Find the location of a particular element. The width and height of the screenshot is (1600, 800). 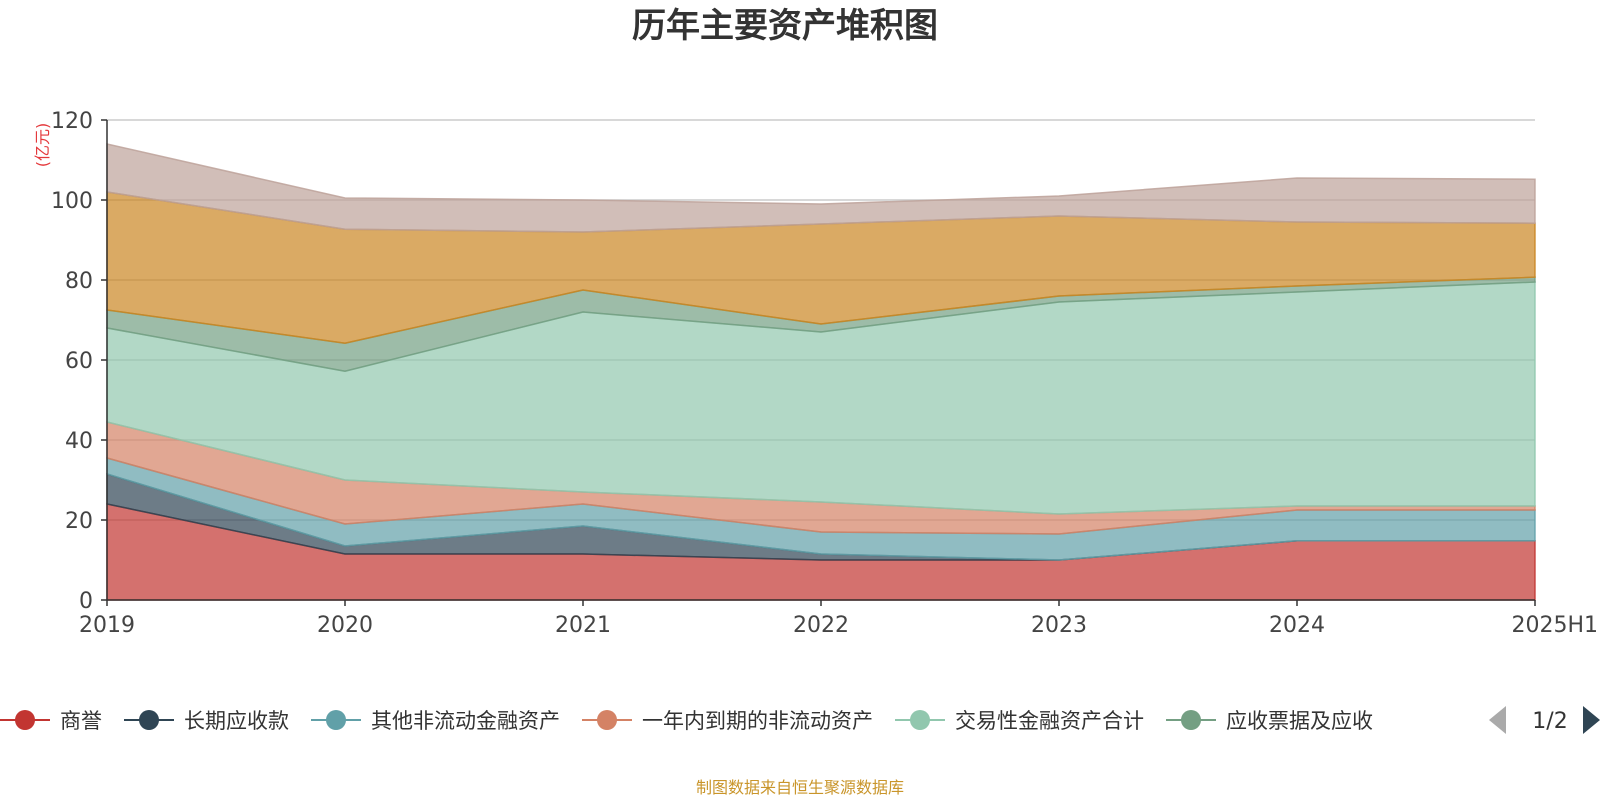

legend-pager: 1/2 is located at coordinates (1544, 720).